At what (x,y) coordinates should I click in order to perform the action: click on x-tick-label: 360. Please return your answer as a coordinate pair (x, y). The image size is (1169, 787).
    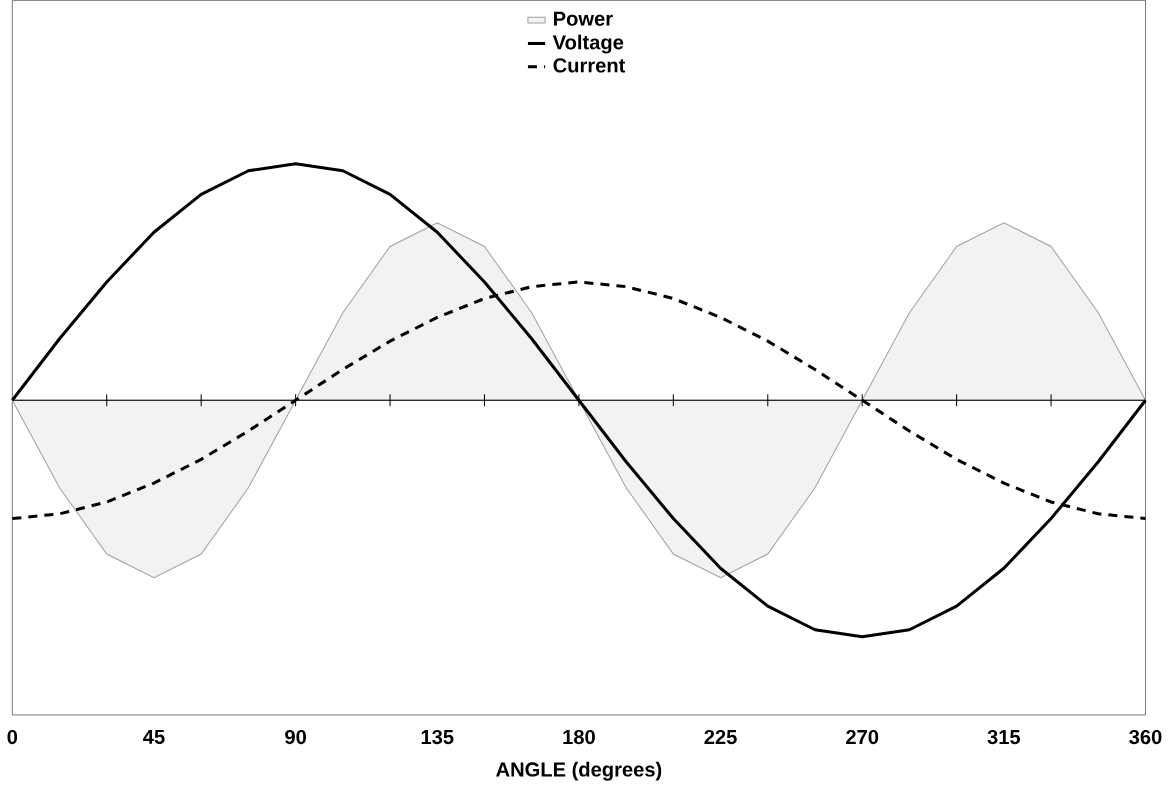
    Looking at the image, I should click on (1145, 736).